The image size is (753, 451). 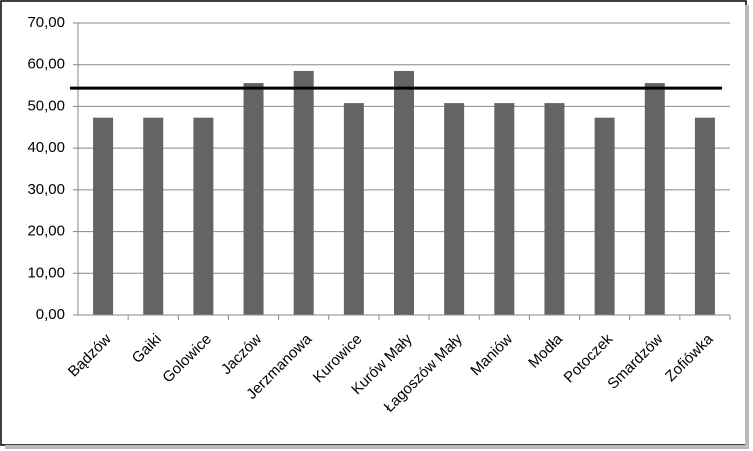 What do you see at coordinates (50, 314) in the screenshot?
I see `y-tick-label: 0,00` at bounding box center [50, 314].